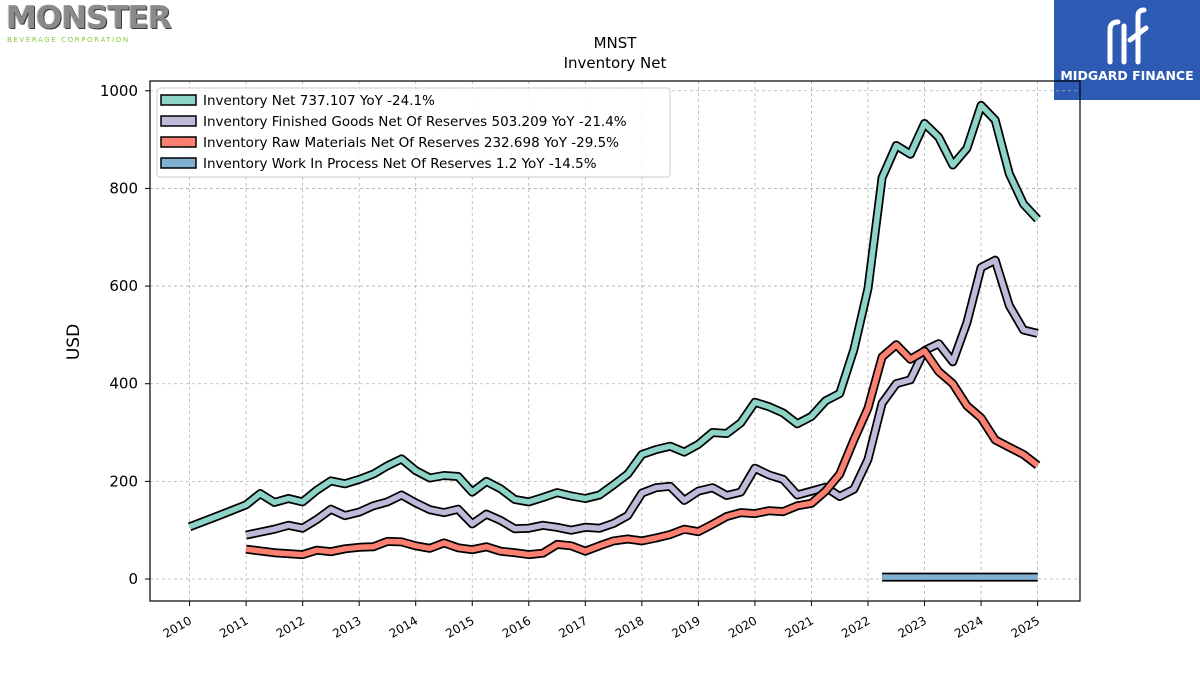 Image resolution: width=1200 pixels, height=675 pixels. I want to click on y-tick-label: 400, so click(123, 384).